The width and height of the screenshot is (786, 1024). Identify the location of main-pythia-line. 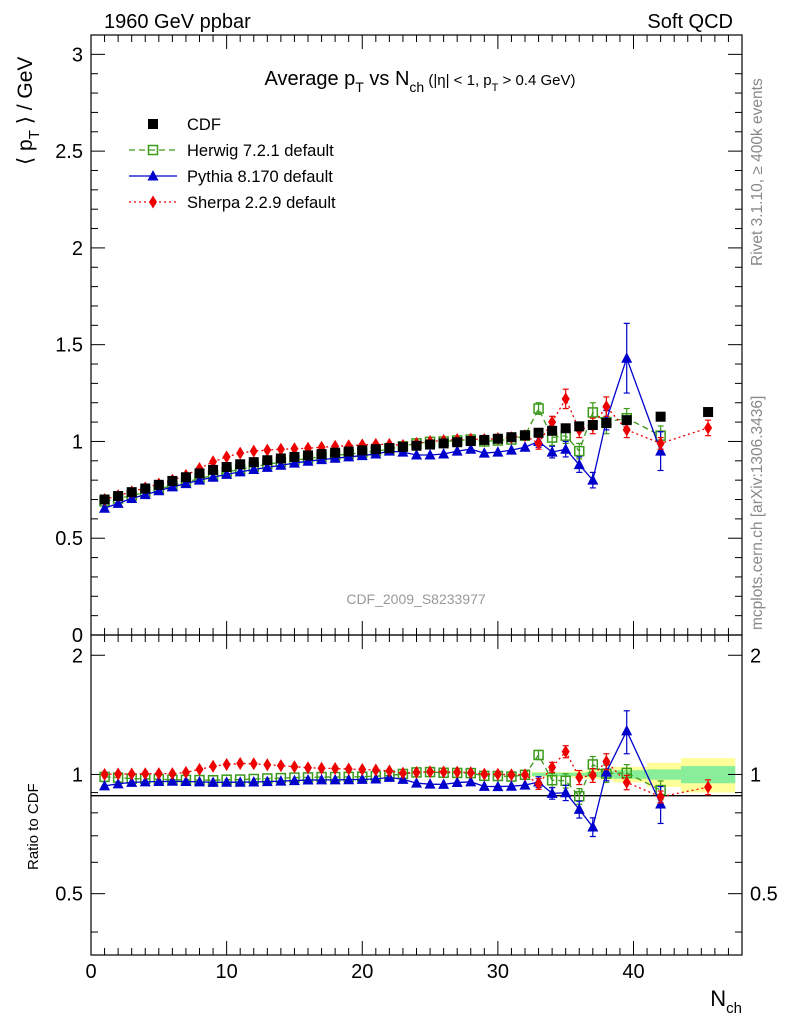
(383, 432).